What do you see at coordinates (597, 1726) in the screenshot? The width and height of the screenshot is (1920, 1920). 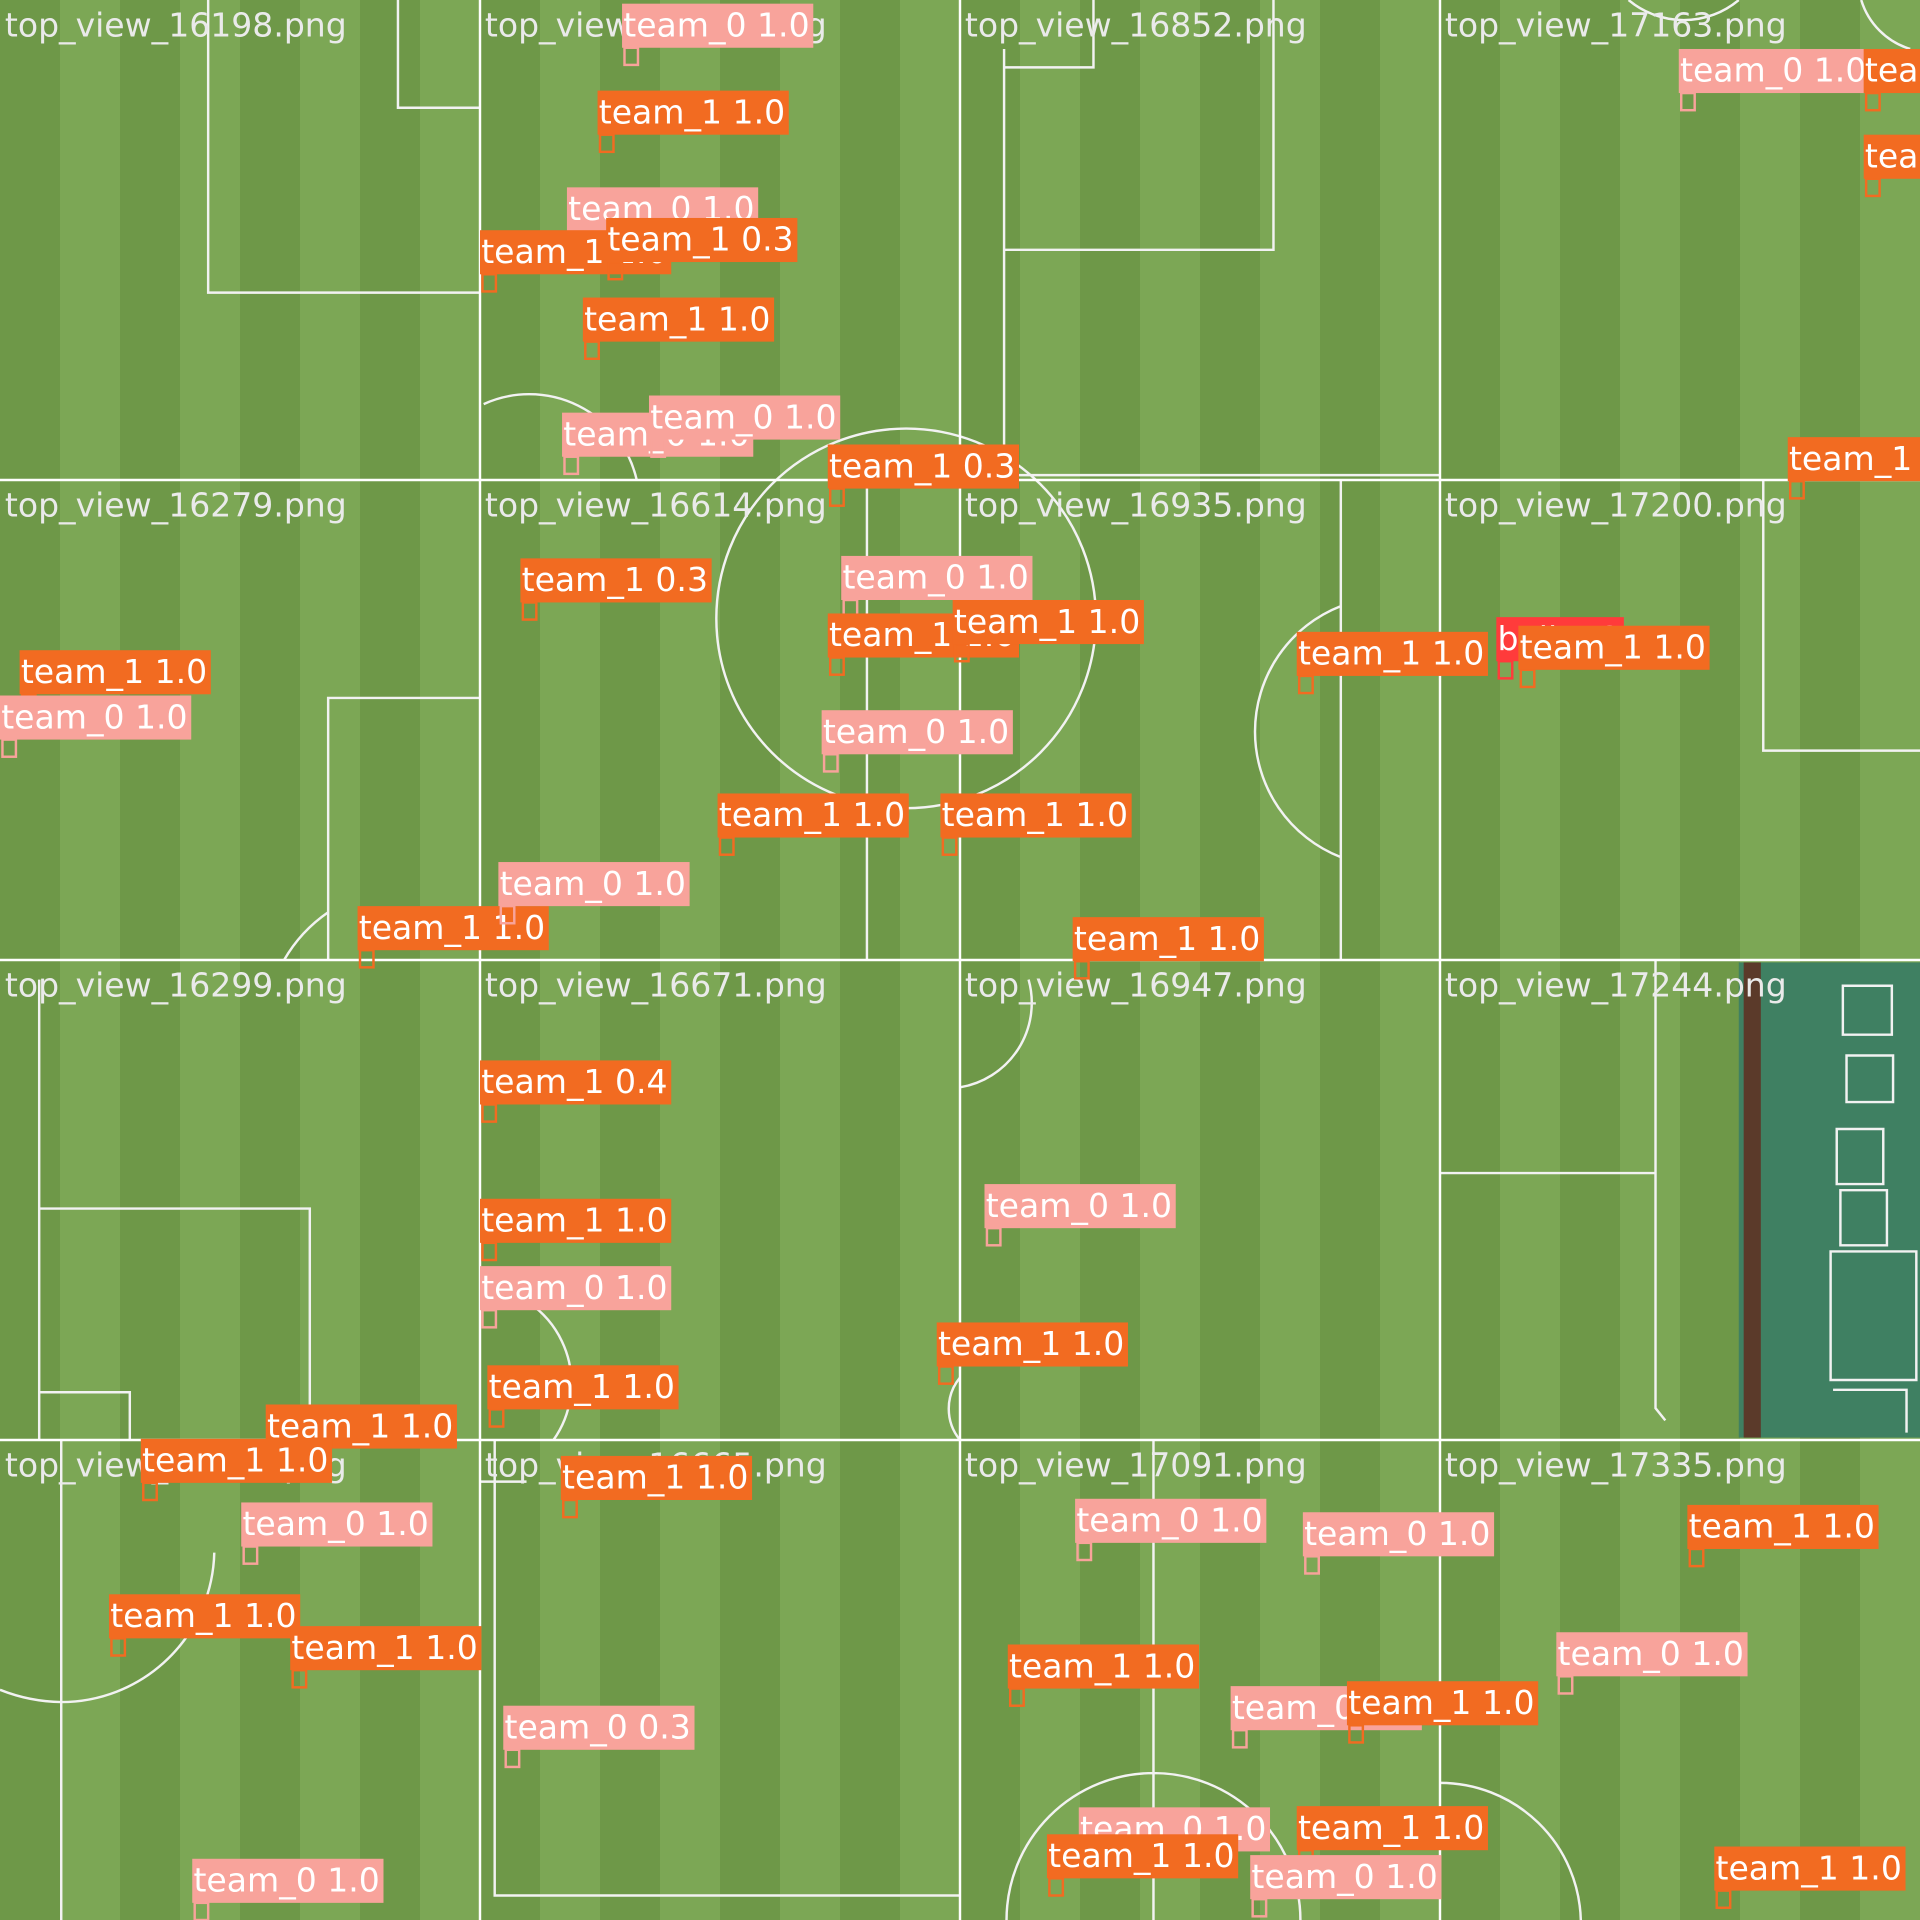 I see `detection-label: team_0 0.3` at bounding box center [597, 1726].